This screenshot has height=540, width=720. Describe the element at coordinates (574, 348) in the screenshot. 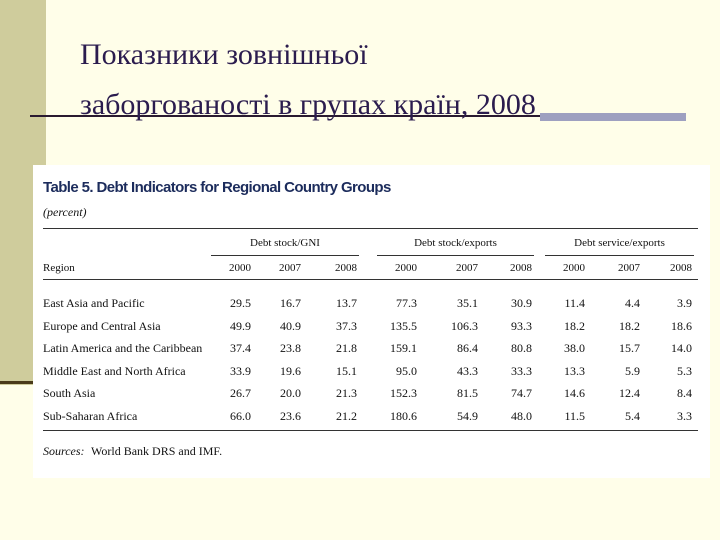

I see `cell: 38.0` at that location.